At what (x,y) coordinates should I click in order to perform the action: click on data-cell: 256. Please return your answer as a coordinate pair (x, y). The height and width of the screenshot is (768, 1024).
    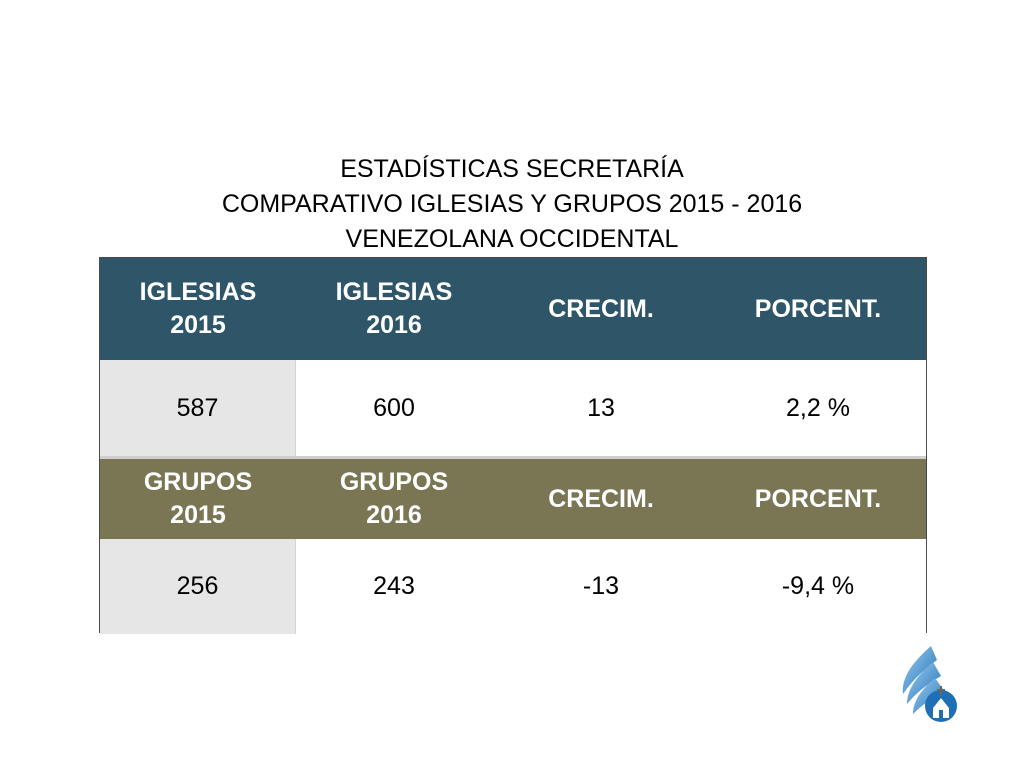
    Looking at the image, I should click on (198, 586).